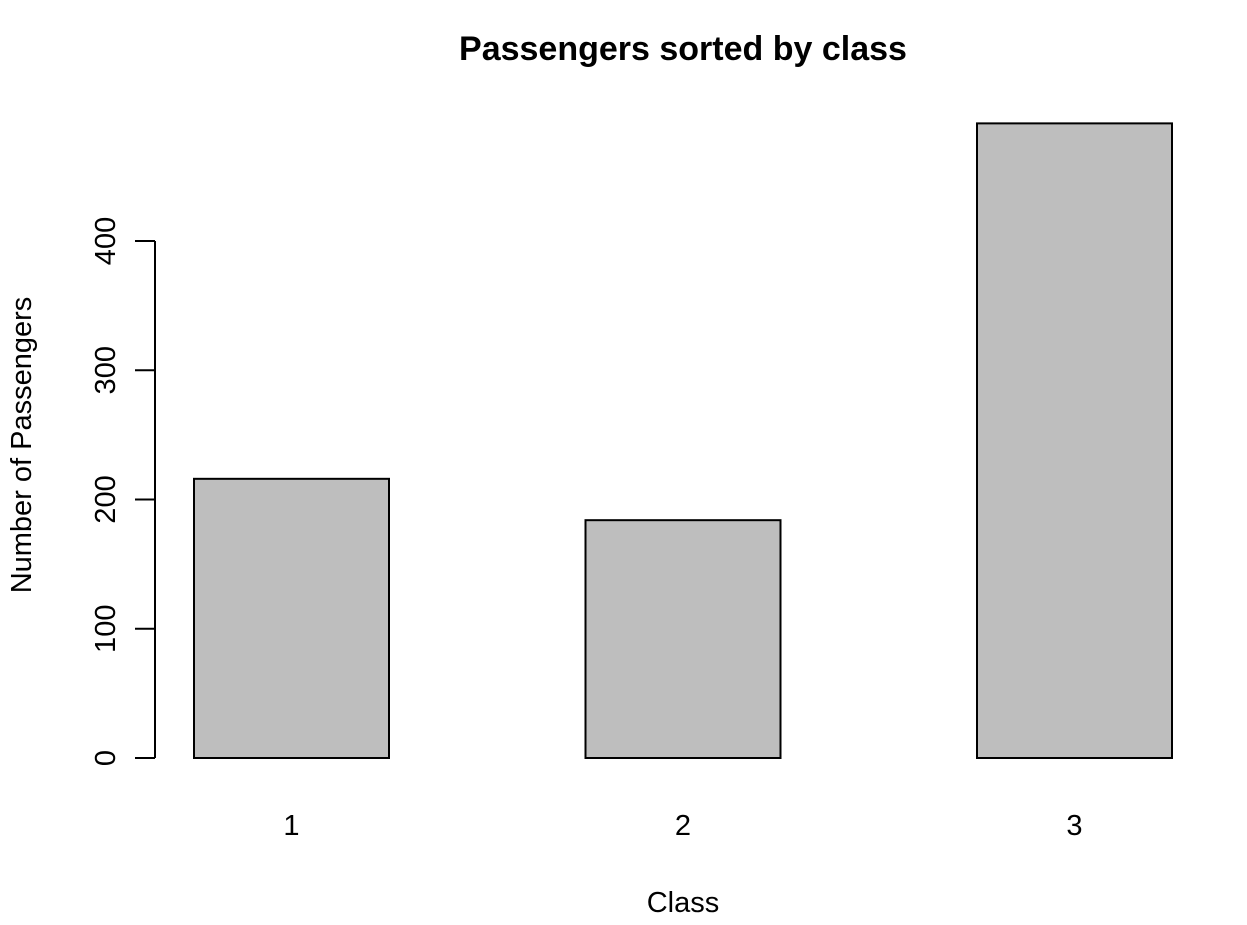  Describe the element at coordinates (106, 370) in the screenshot. I see `y-tick-label: 300` at that location.